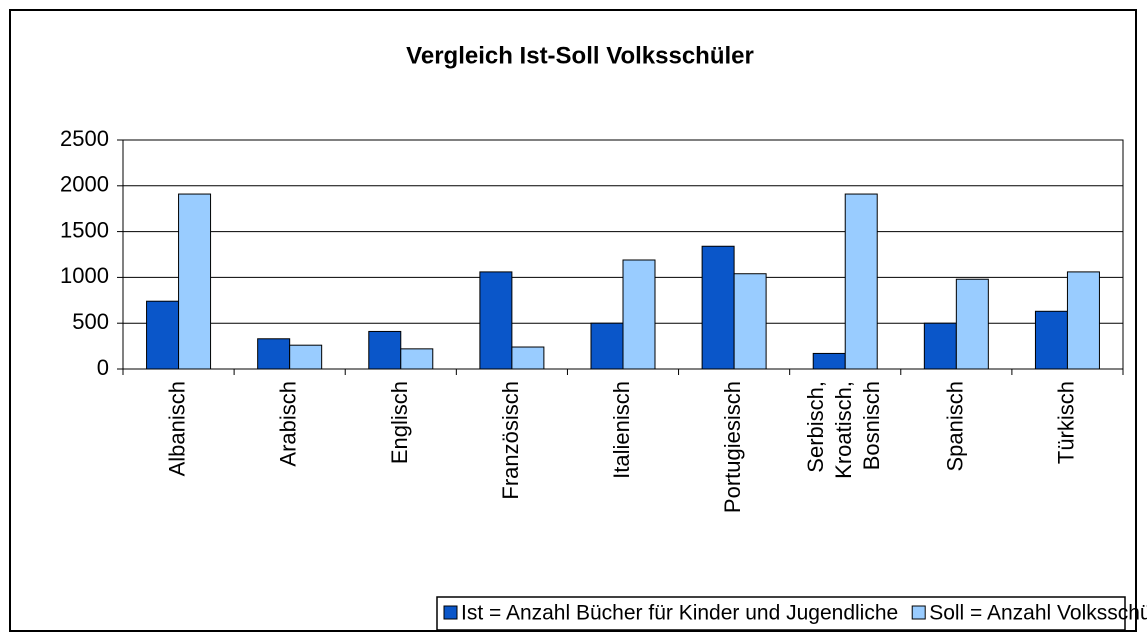 The image size is (1147, 642). I want to click on x-tick-label: Türkisch, so click(1065, 422).